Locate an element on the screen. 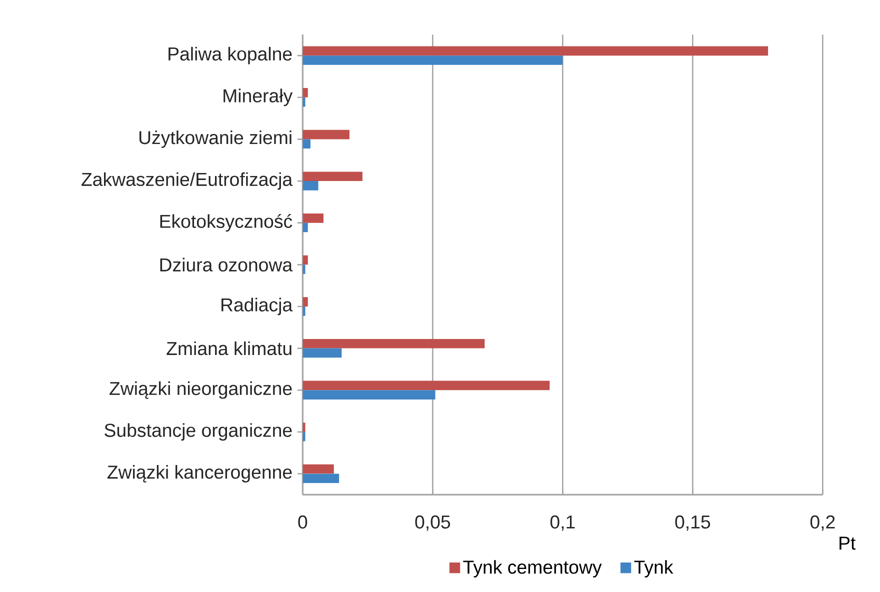  y-tick-label: Zakwaszenie/Eutrofizacja is located at coordinates (187, 181).